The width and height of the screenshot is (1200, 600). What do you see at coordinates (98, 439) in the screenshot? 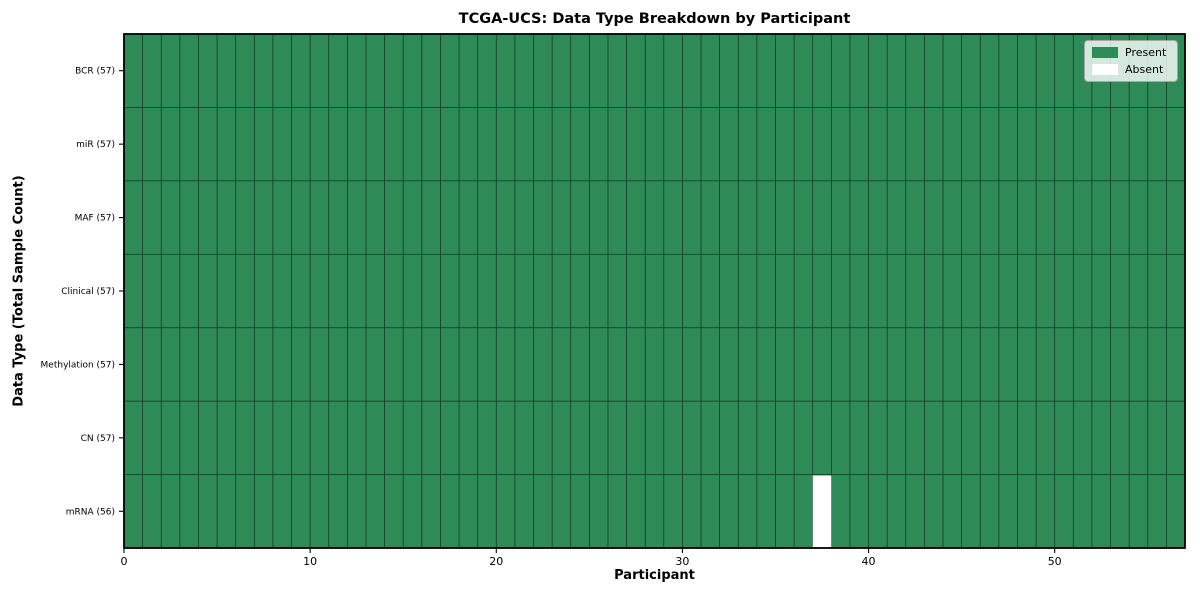
I see `y-tick-label: CN (57)` at bounding box center [98, 439].